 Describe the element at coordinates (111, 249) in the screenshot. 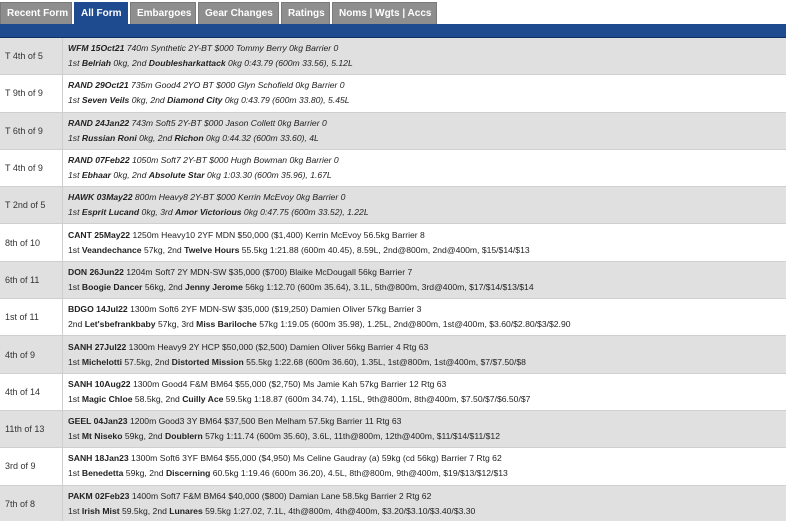

I see `first-horse-name: Veandechance` at that location.